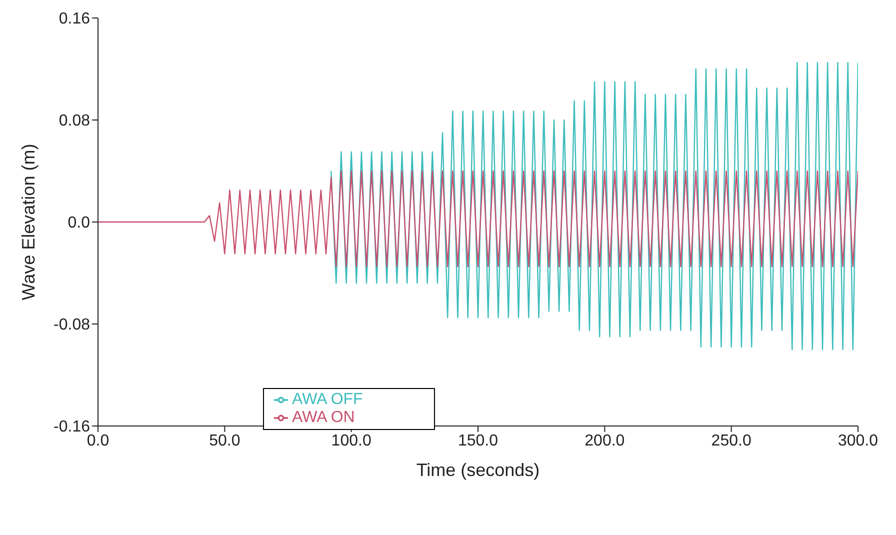 The image size is (896, 535). Describe the element at coordinates (351, 441) in the screenshot. I see `x-tick-label: 100.0` at that location.